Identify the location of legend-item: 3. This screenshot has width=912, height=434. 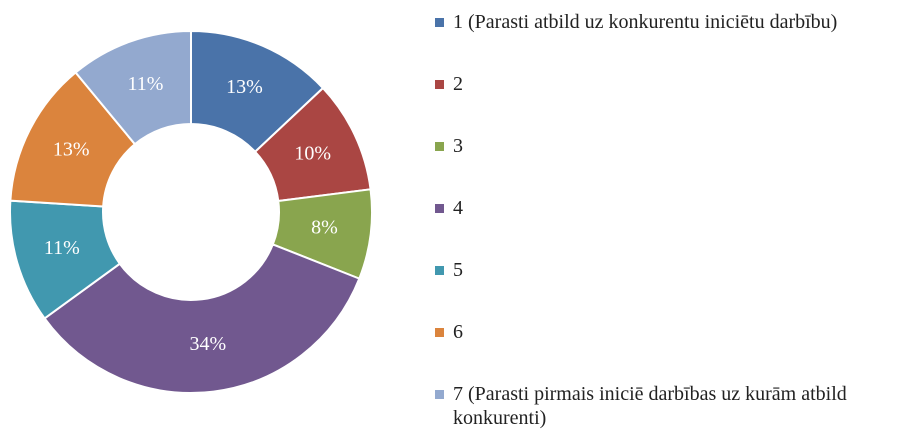
(670, 146).